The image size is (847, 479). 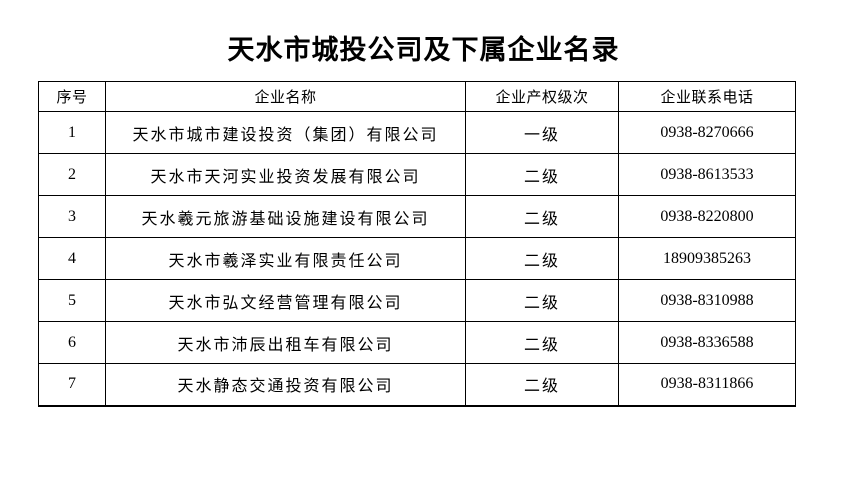 I want to click on table-header-row: 序号 企业名称 企业产权级次 企业联系电话, so click(x=417, y=96).